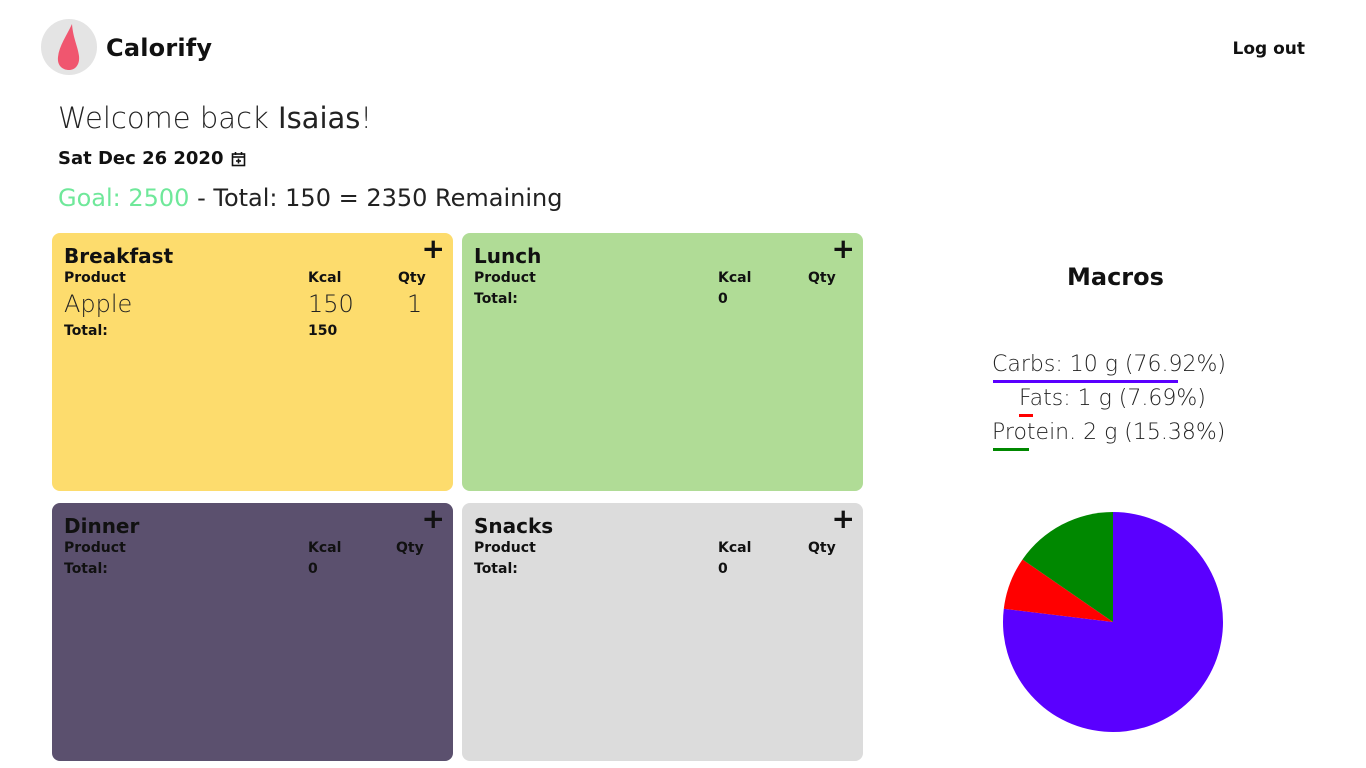  I want to click on pie-slice-protein, so click(1067, 567).